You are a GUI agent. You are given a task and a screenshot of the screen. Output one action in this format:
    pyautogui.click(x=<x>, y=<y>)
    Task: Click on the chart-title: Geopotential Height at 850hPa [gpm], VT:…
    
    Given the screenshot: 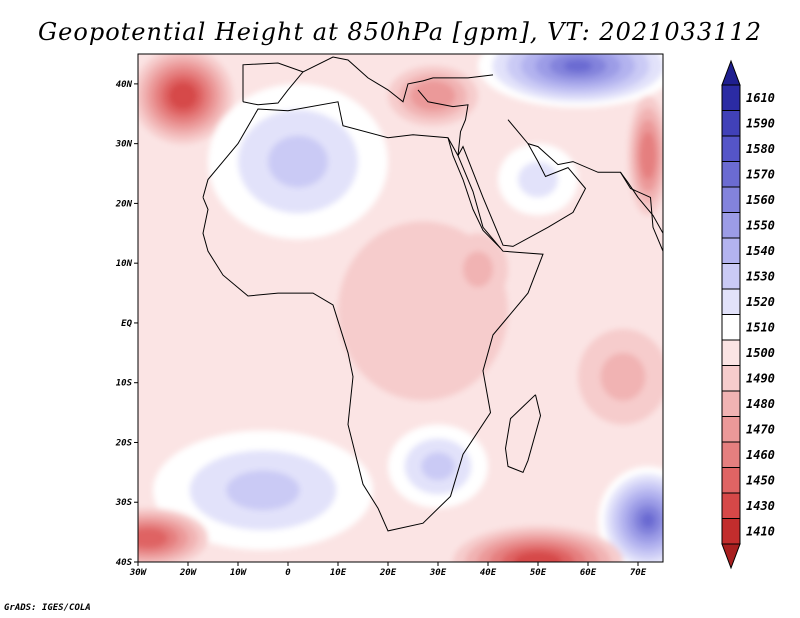 What is the action you would take?
    pyautogui.click(x=400, y=32)
    